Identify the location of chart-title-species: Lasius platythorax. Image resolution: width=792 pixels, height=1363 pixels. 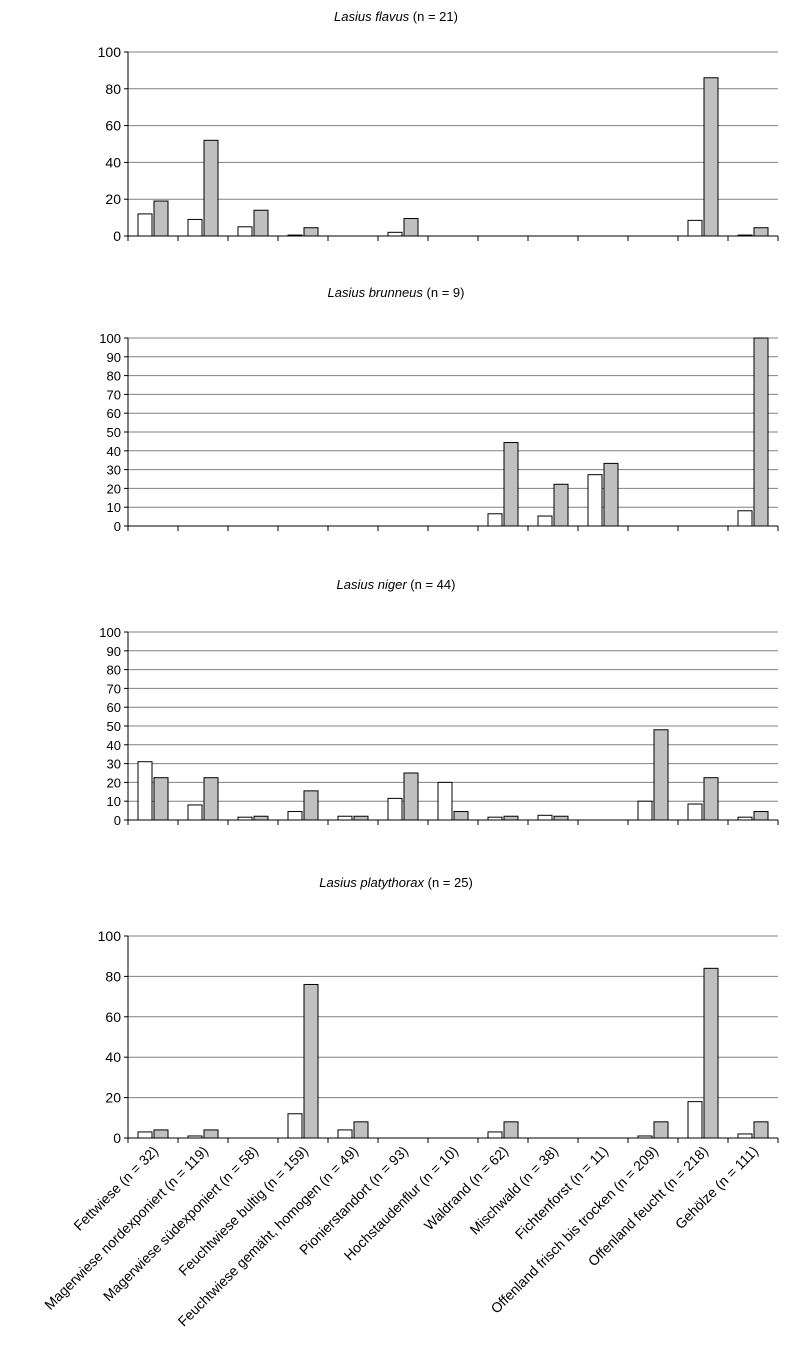
(371, 882).